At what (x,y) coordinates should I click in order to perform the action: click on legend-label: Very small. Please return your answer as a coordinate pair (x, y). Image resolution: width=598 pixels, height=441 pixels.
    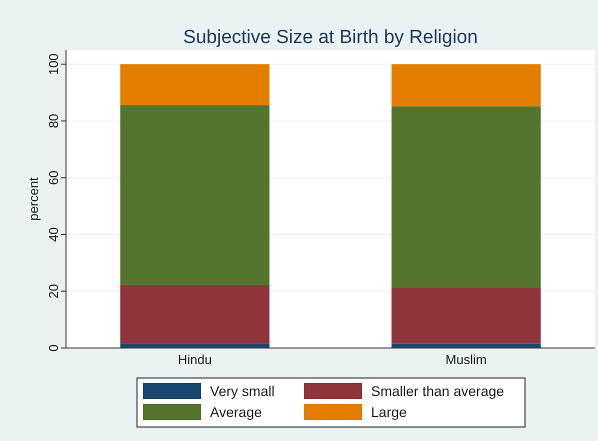
    Looking at the image, I should click on (242, 391).